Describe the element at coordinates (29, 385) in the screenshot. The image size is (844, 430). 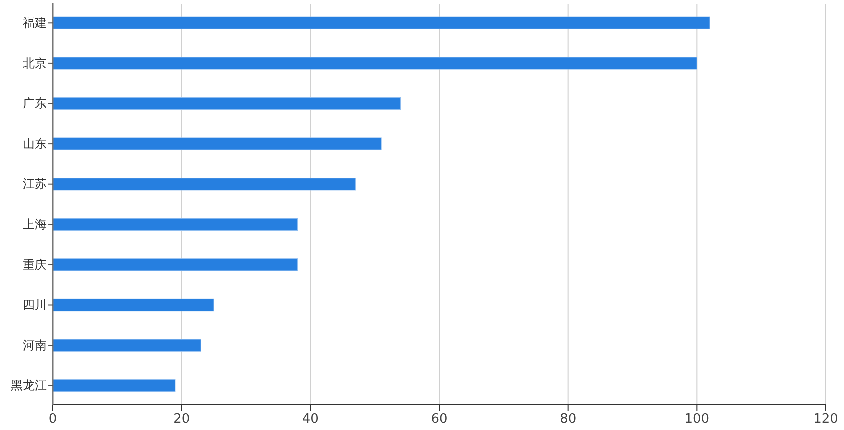
I see `y-tick-label: 黑龙江` at that location.